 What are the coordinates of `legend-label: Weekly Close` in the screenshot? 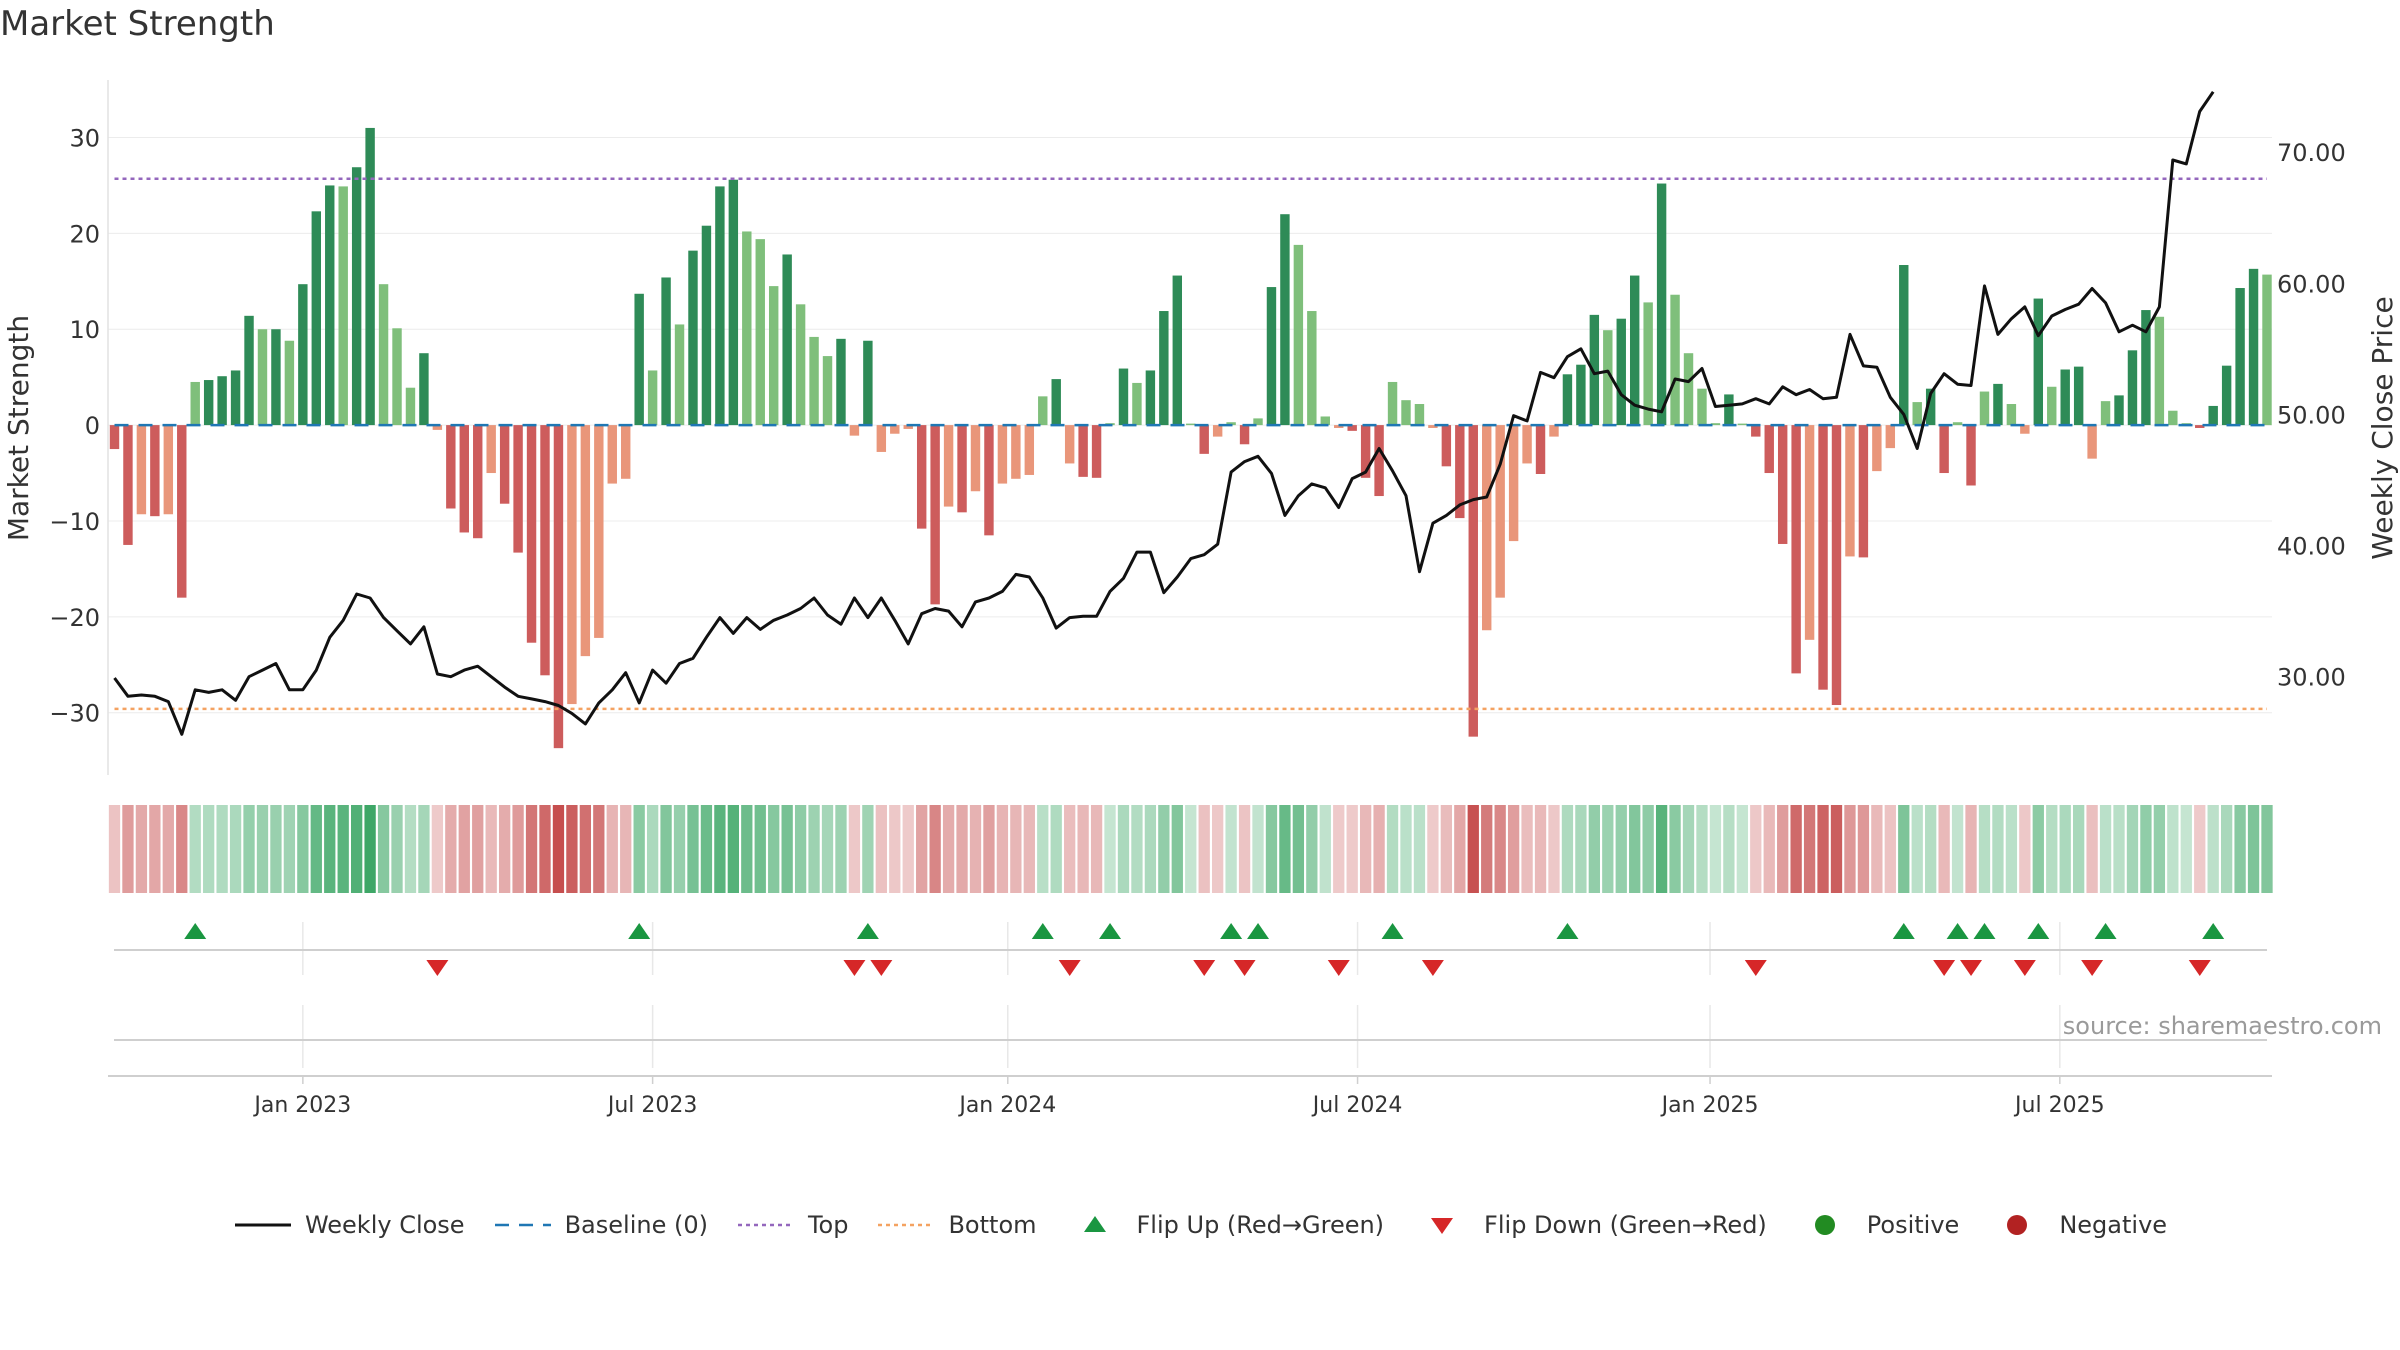 It's located at (384, 1225).